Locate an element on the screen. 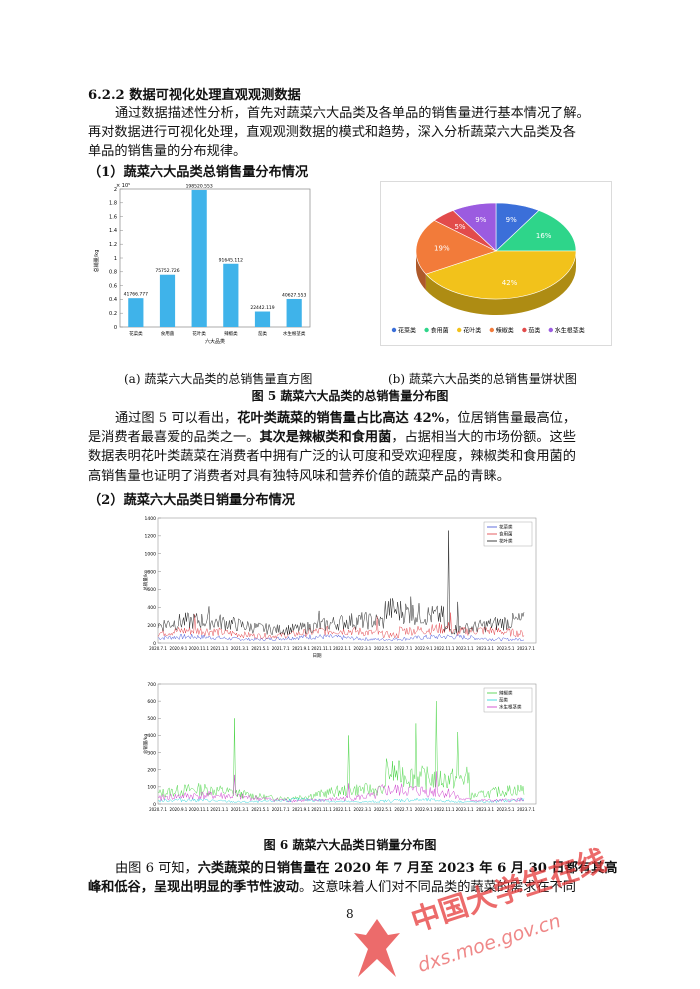 The image size is (700, 989). pie-legend-label: 辣椒类 is located at coordinates (505, 331).